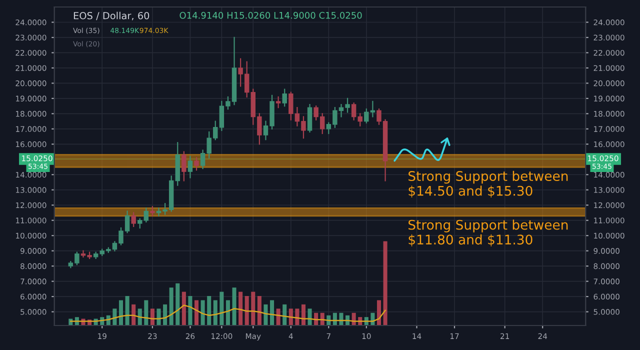  What do you see at coordinates (488, 233) in the screenshot?
I see `band-label: Strong Support between $11.80 and $11.30` at bounding box center [488, 233].